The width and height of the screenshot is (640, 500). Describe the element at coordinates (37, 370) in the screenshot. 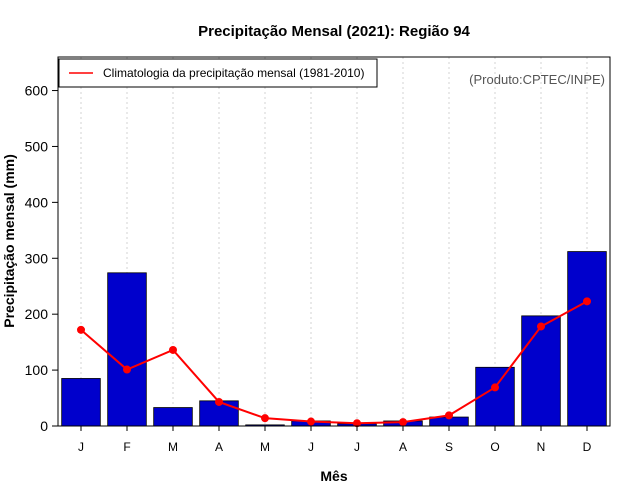

I see `ytick-label-100: 100` at that location.